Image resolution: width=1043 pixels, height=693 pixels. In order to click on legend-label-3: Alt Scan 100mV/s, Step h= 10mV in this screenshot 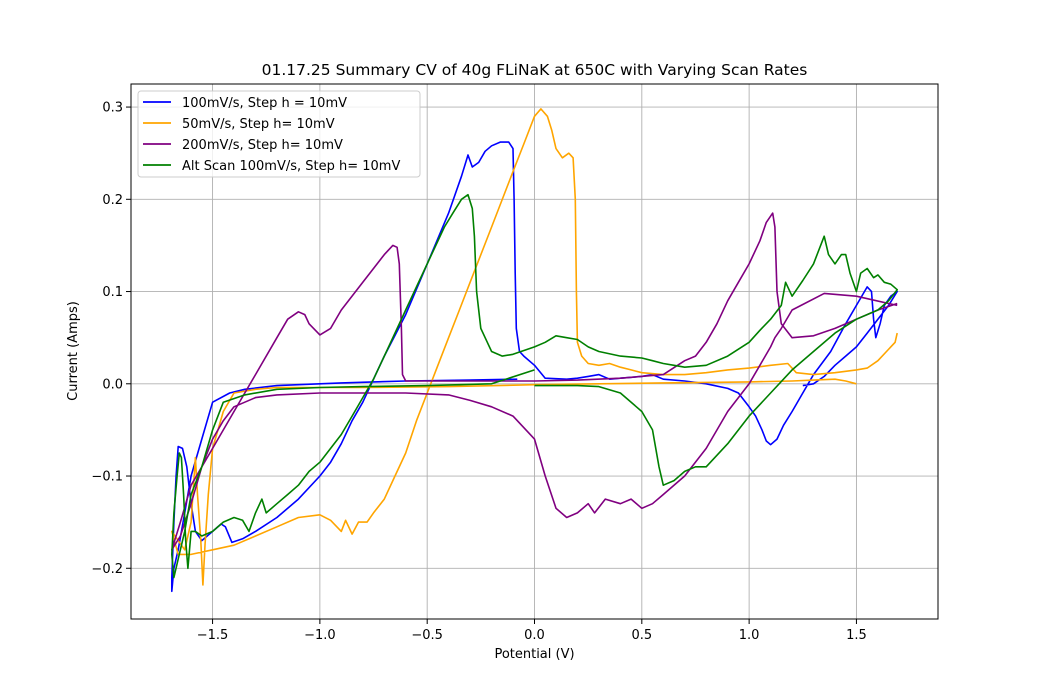, I will do `click(291, 166)`.